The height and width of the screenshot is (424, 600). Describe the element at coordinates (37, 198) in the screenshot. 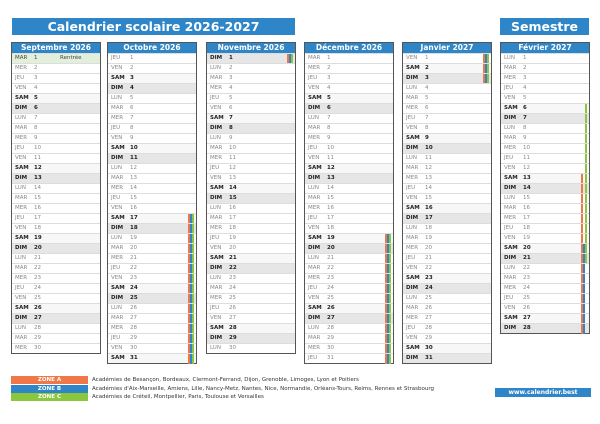

I see `day-number: 15` at that location.